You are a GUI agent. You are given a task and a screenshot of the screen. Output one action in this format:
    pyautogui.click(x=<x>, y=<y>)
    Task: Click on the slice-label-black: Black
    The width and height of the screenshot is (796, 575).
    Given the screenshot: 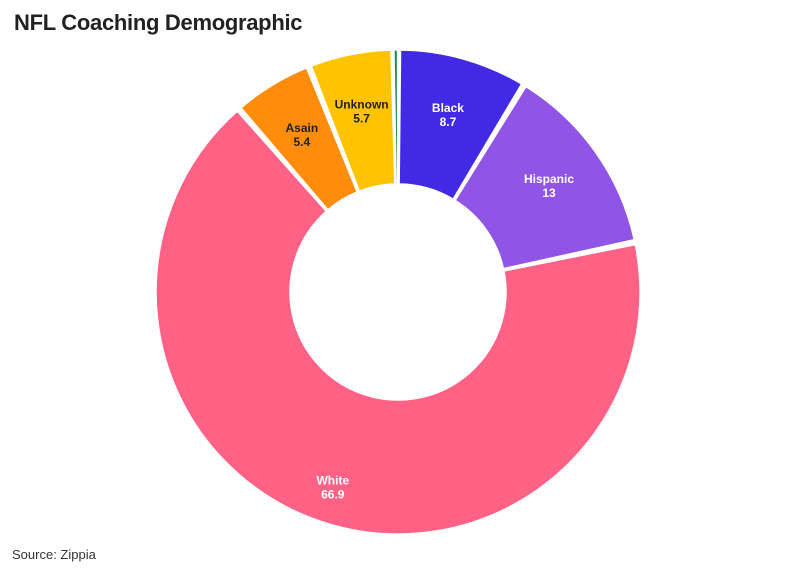 What is the action you would take?
    pyautogui.click(x=448, y=108)
    